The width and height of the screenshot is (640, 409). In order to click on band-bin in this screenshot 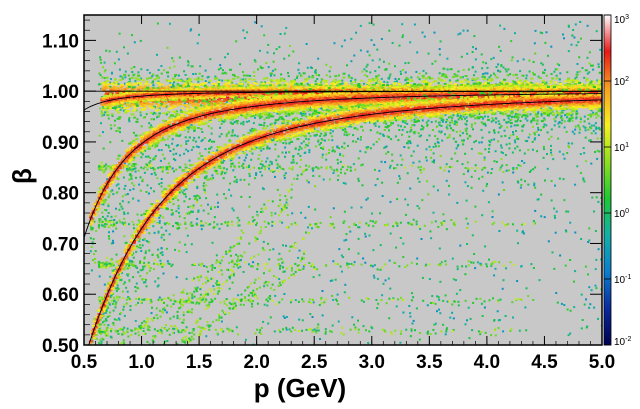, I will do `click(434, 100)`.